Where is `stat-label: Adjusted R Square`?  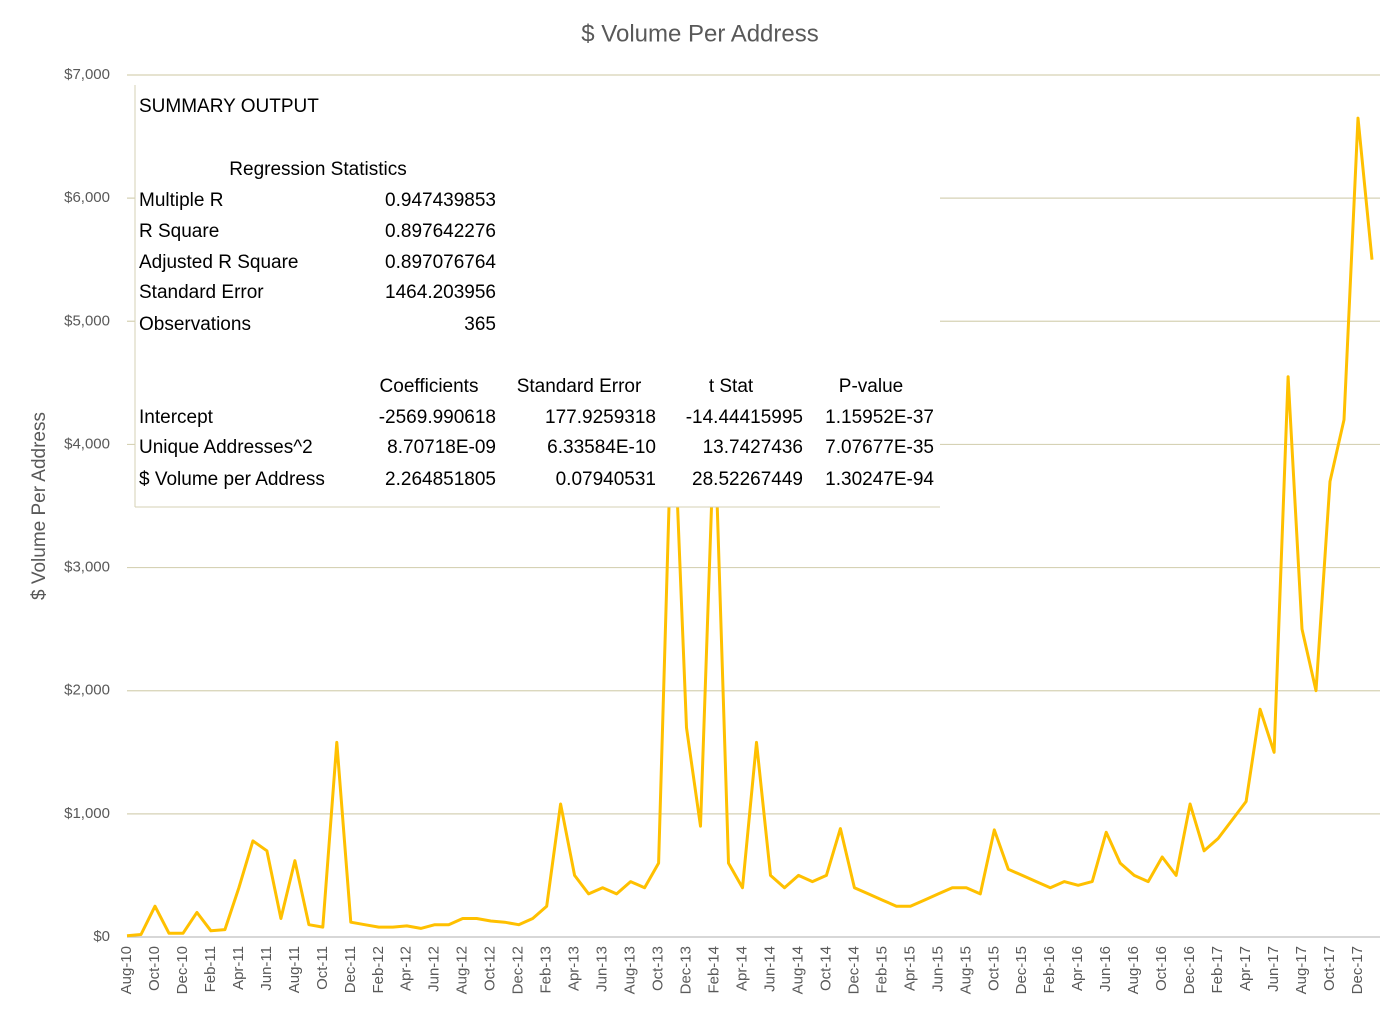 stat-label: Adjusted R Square is located at coordinates (219, 262).